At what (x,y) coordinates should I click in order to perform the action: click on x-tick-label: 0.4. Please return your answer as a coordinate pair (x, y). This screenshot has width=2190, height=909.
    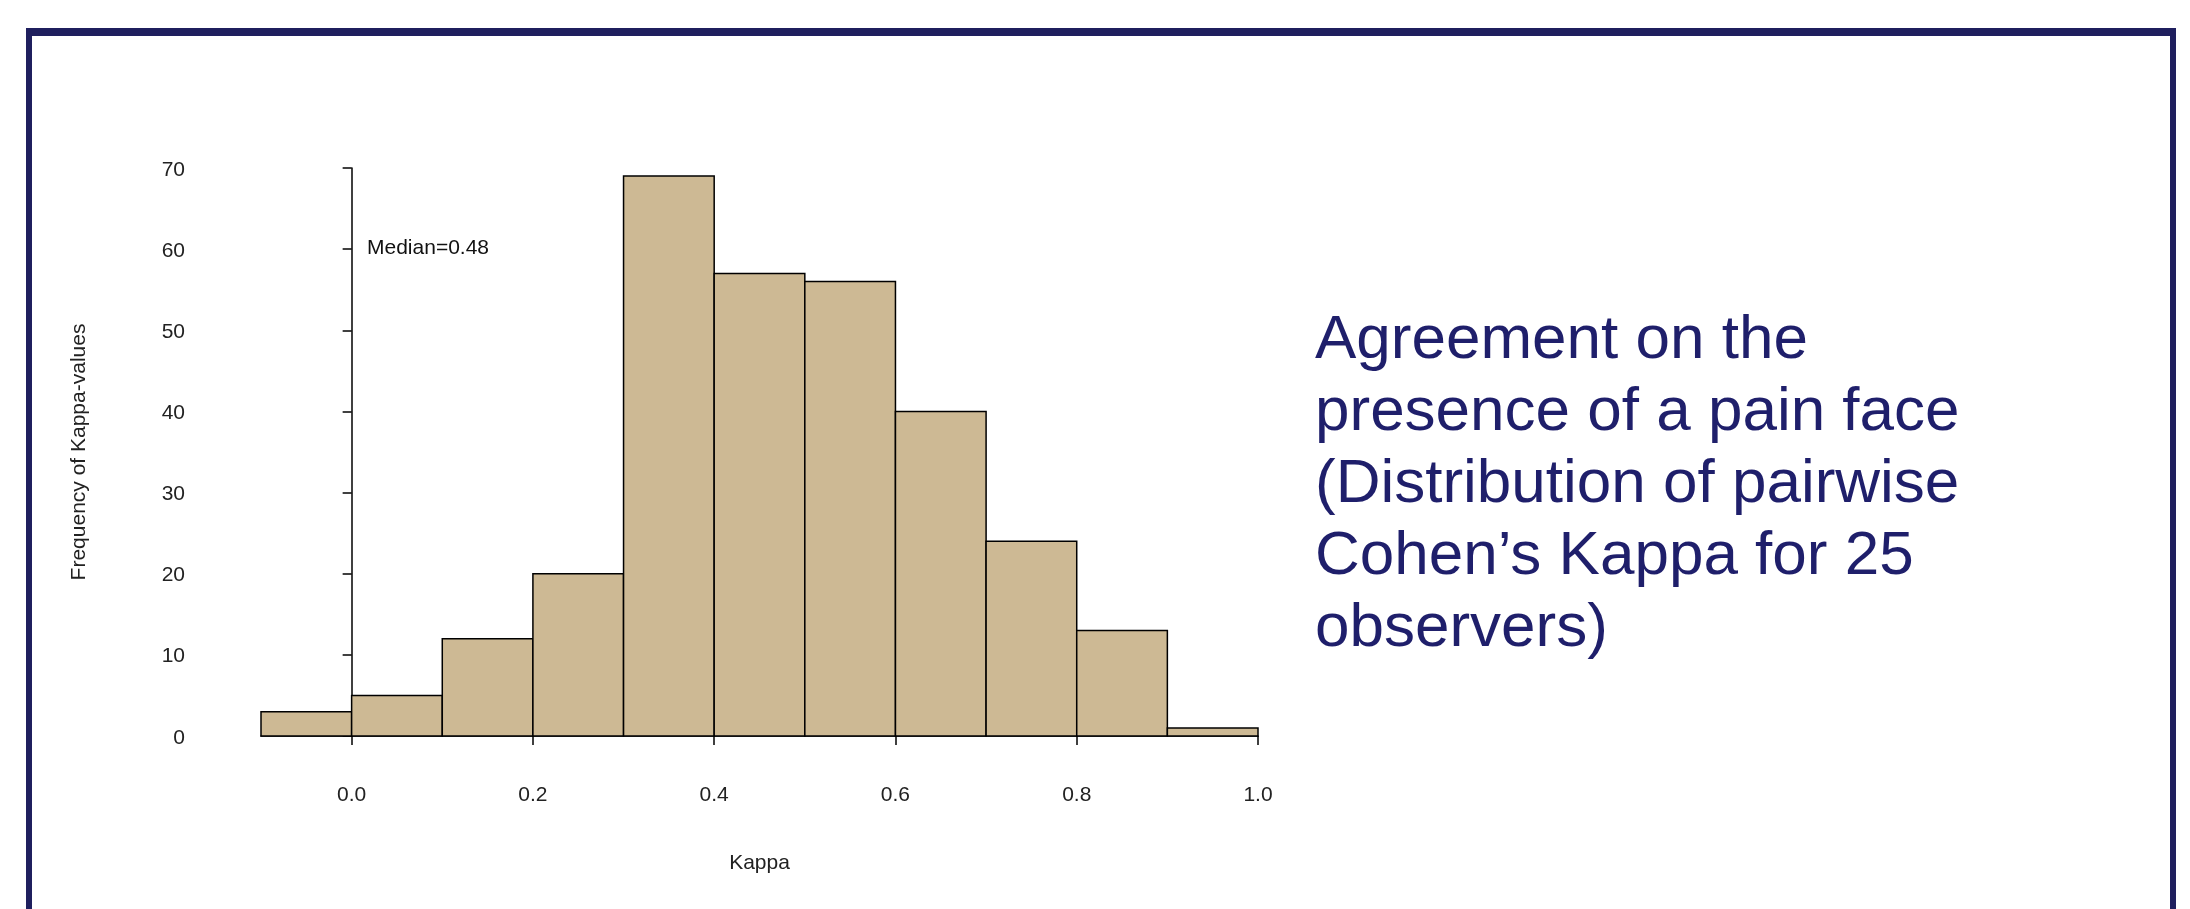
    Looking at the image, I should click on (714, 793).